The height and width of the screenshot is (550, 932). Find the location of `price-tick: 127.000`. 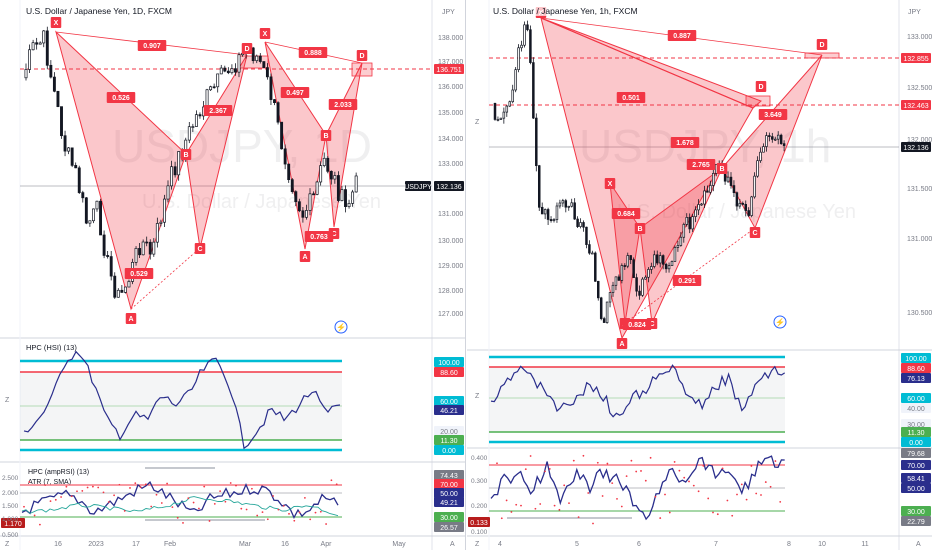

price-tick: 127.000 is located at coordinates (450, 314).